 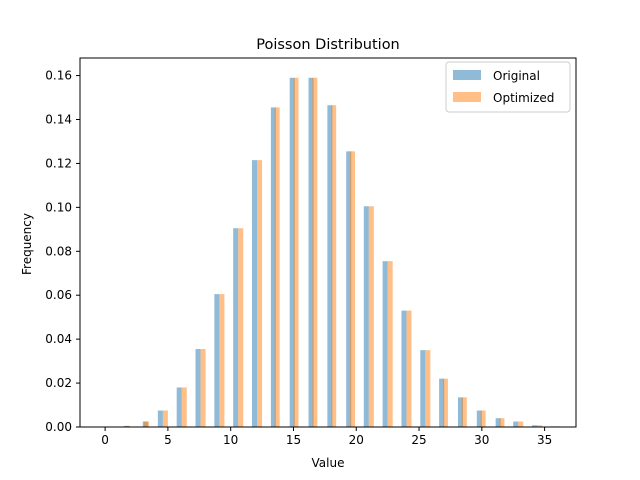 What do you see at coordinates (508, 87) in the screenshot?
I see `legend: Original Optimized` at bounding box center [508, 87].